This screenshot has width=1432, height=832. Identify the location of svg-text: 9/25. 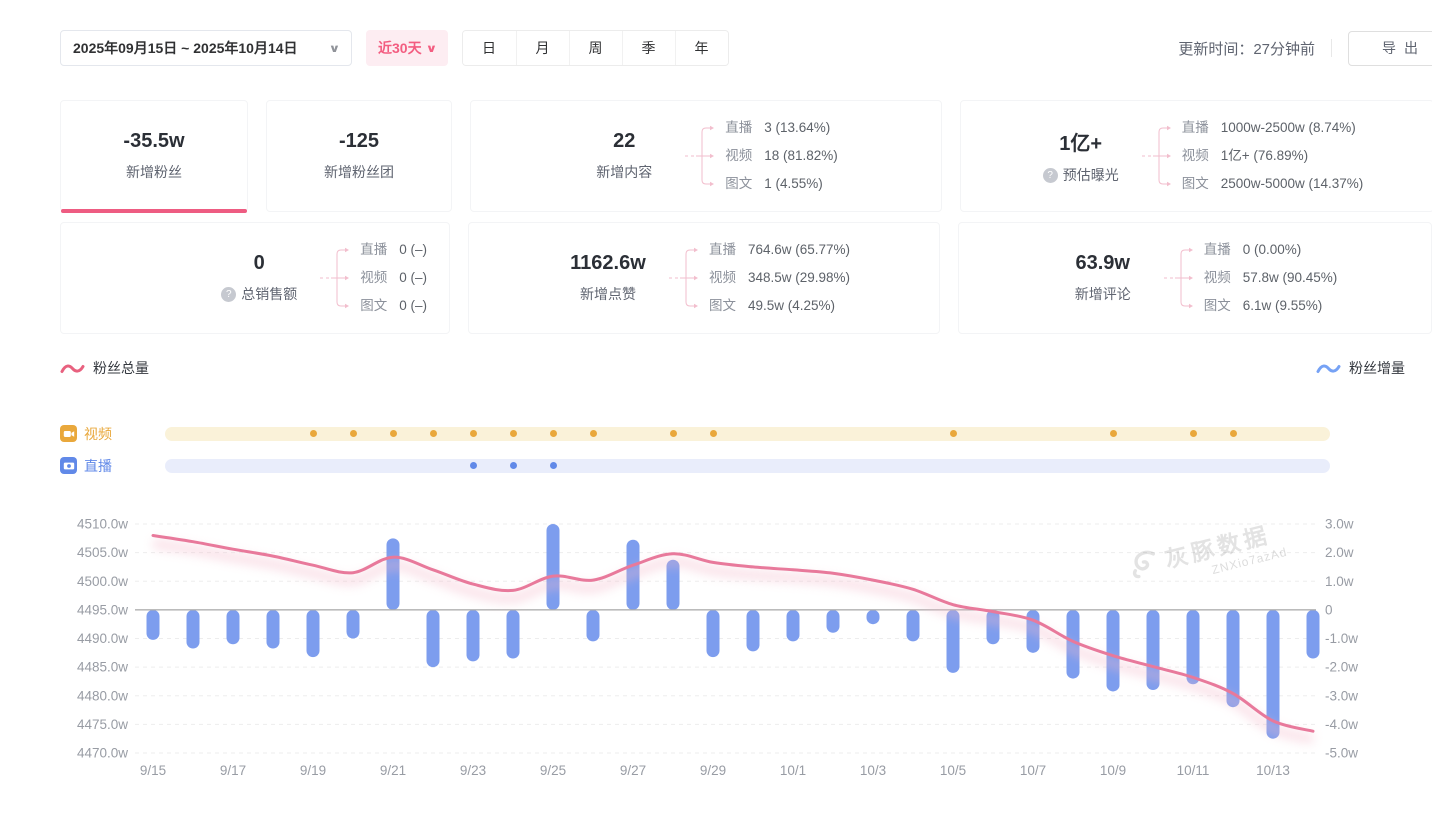
(553, 770).